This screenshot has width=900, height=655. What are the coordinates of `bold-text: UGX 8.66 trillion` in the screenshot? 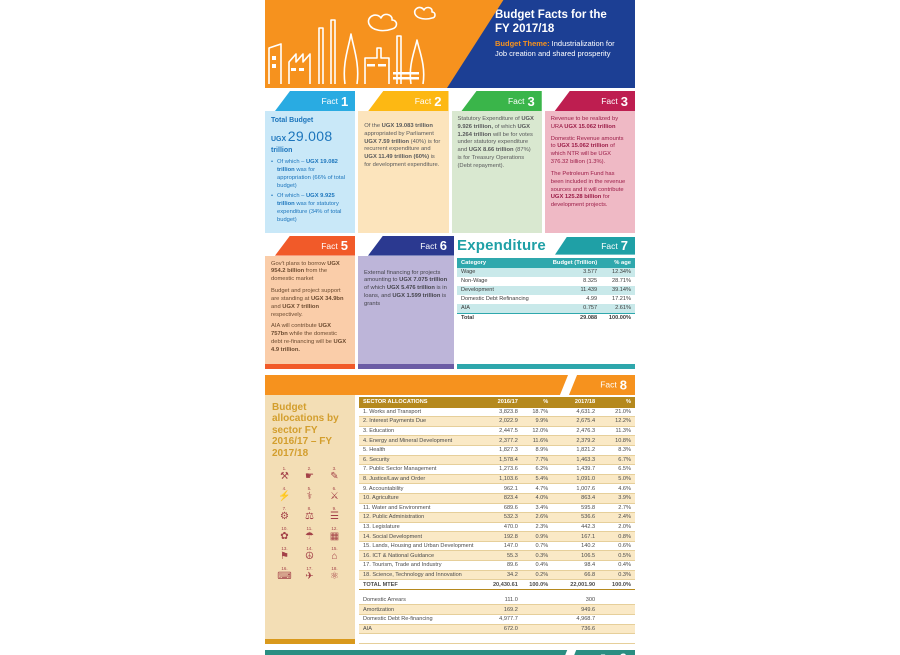 It's located at (491, 150).